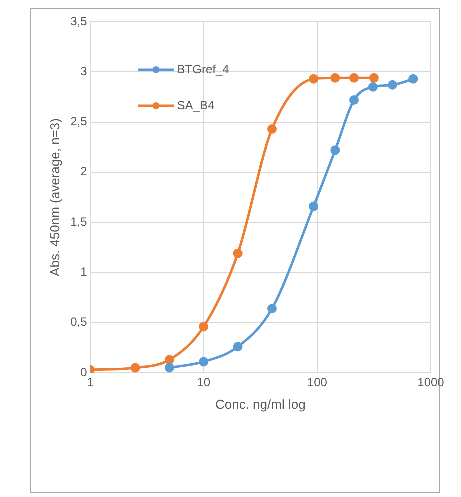  Describe the element at coordinates (204, 383) in the screenshot. I see `x-tick-label: 10` at that location.